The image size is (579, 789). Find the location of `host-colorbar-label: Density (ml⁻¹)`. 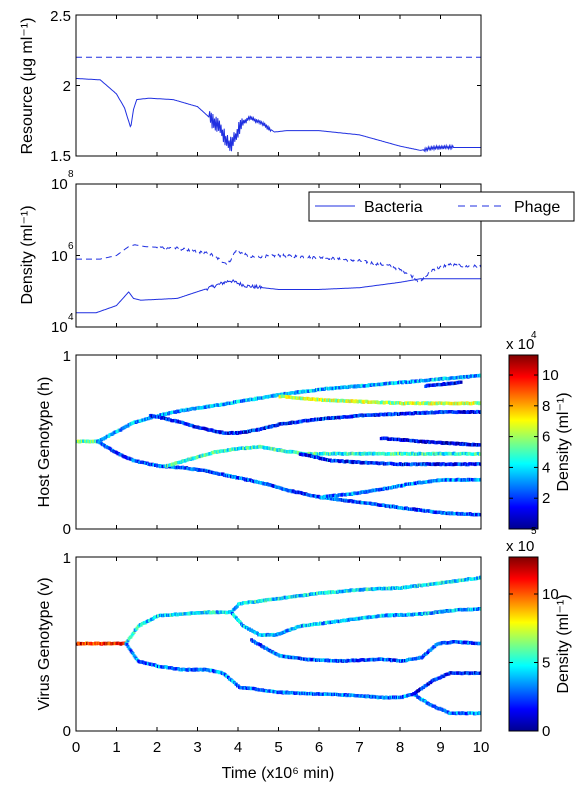

host-colorbar-label: Density (ml⁻¹) is located at coordinates (563, 441).